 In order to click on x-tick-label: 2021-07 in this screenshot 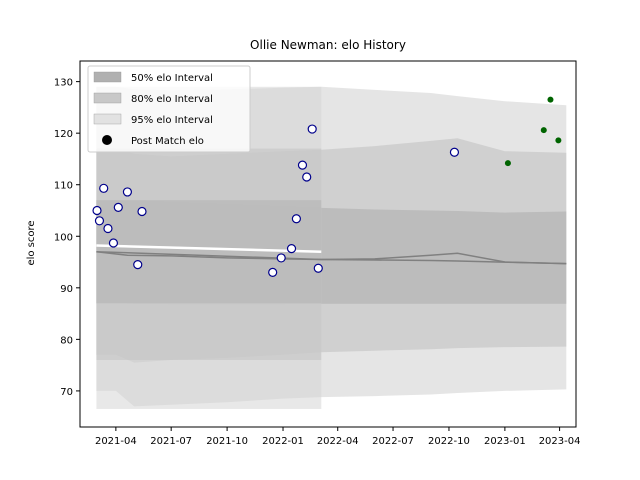, I will do `click(171, 441)`.